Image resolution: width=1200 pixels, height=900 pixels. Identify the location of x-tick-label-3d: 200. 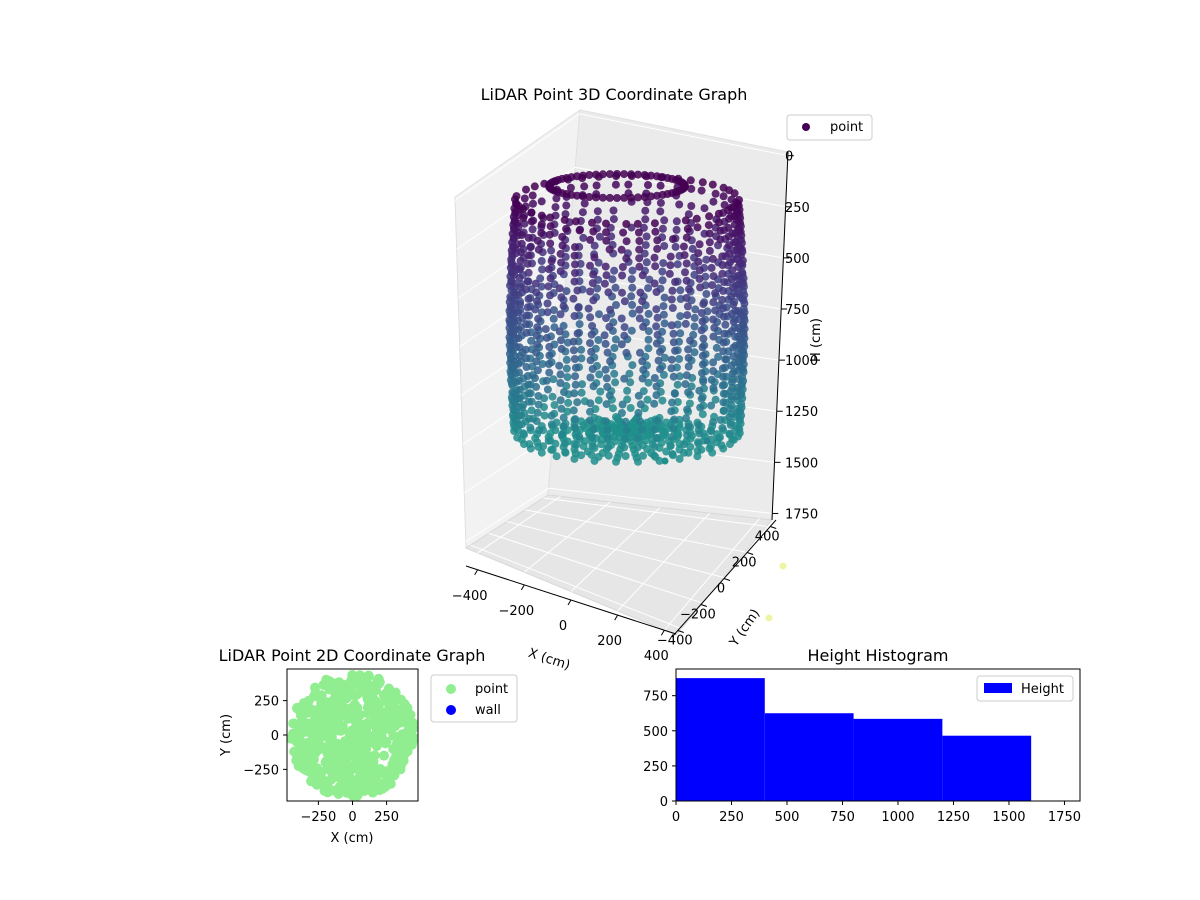
(609, 641).